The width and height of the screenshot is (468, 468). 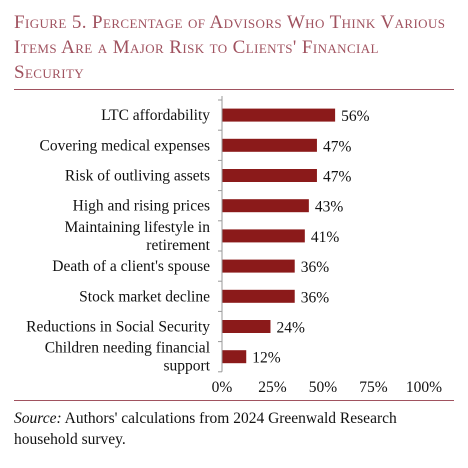 I want to click on x-tick-label: 25%, so click(x=272, y=387).